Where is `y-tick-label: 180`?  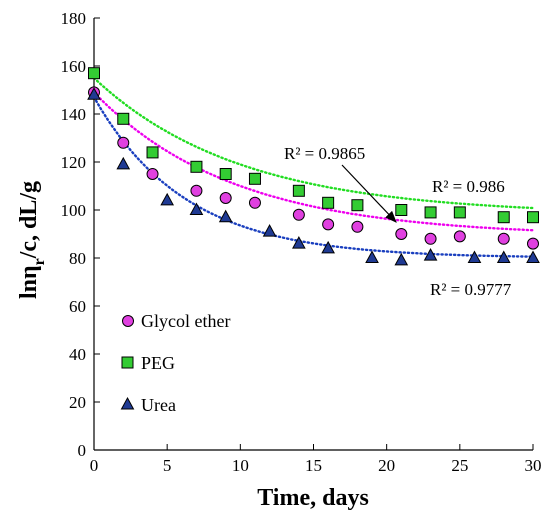 y-tick-label: 180 is located at coordinates (74, 18).